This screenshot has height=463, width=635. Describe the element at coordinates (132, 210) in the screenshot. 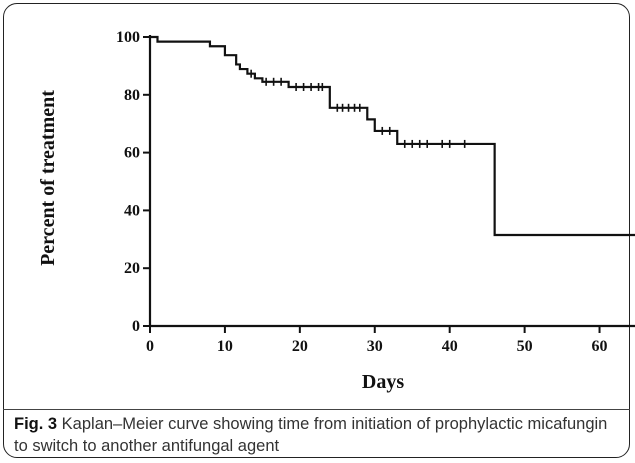

I see `y-tick-label: 40` at that location.